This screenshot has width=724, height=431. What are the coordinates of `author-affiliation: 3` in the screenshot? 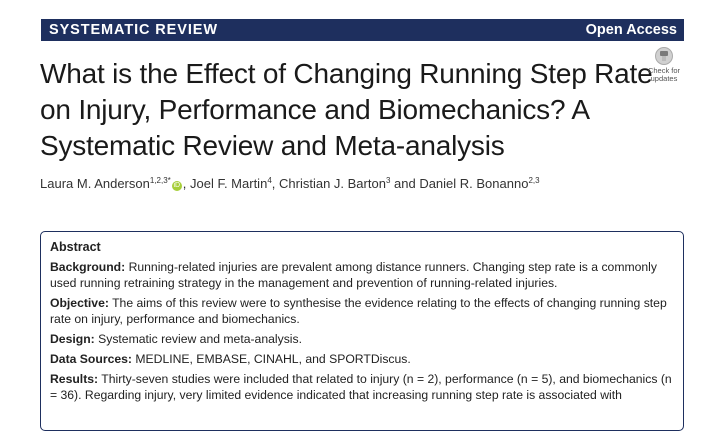 It's located at (388, 180).